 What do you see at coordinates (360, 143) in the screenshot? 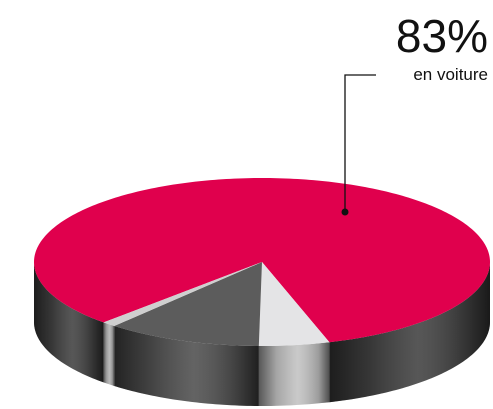
I see `leader-line` at bounding box center [360, 143].